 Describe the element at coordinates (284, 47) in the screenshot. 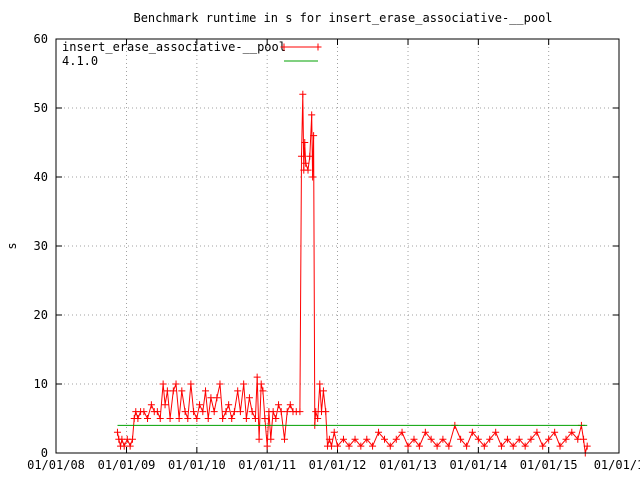

I see `legend-marker` at that location.